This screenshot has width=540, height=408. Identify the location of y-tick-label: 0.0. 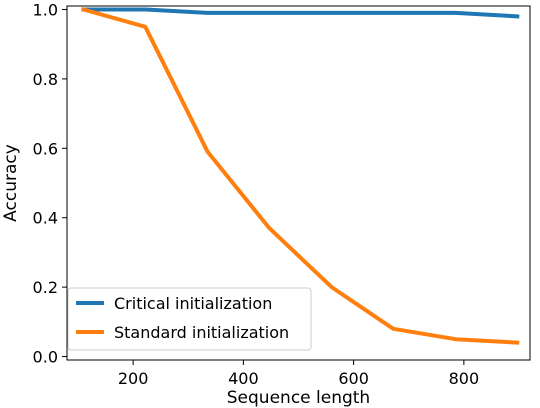
(45, 357).